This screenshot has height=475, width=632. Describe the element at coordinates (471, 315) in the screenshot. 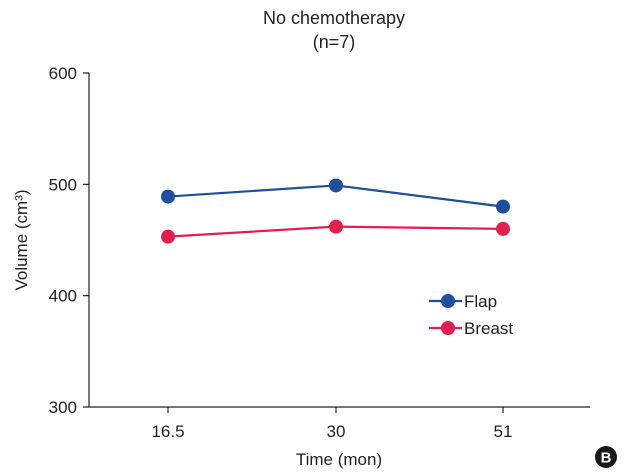

I see `legend: Flap Breast` at that location.